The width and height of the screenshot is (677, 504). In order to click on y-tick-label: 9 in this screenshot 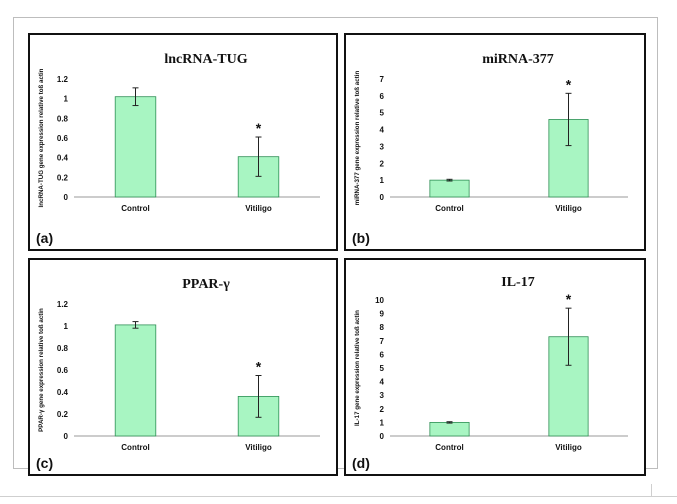, I will do `click(382, 314)`.